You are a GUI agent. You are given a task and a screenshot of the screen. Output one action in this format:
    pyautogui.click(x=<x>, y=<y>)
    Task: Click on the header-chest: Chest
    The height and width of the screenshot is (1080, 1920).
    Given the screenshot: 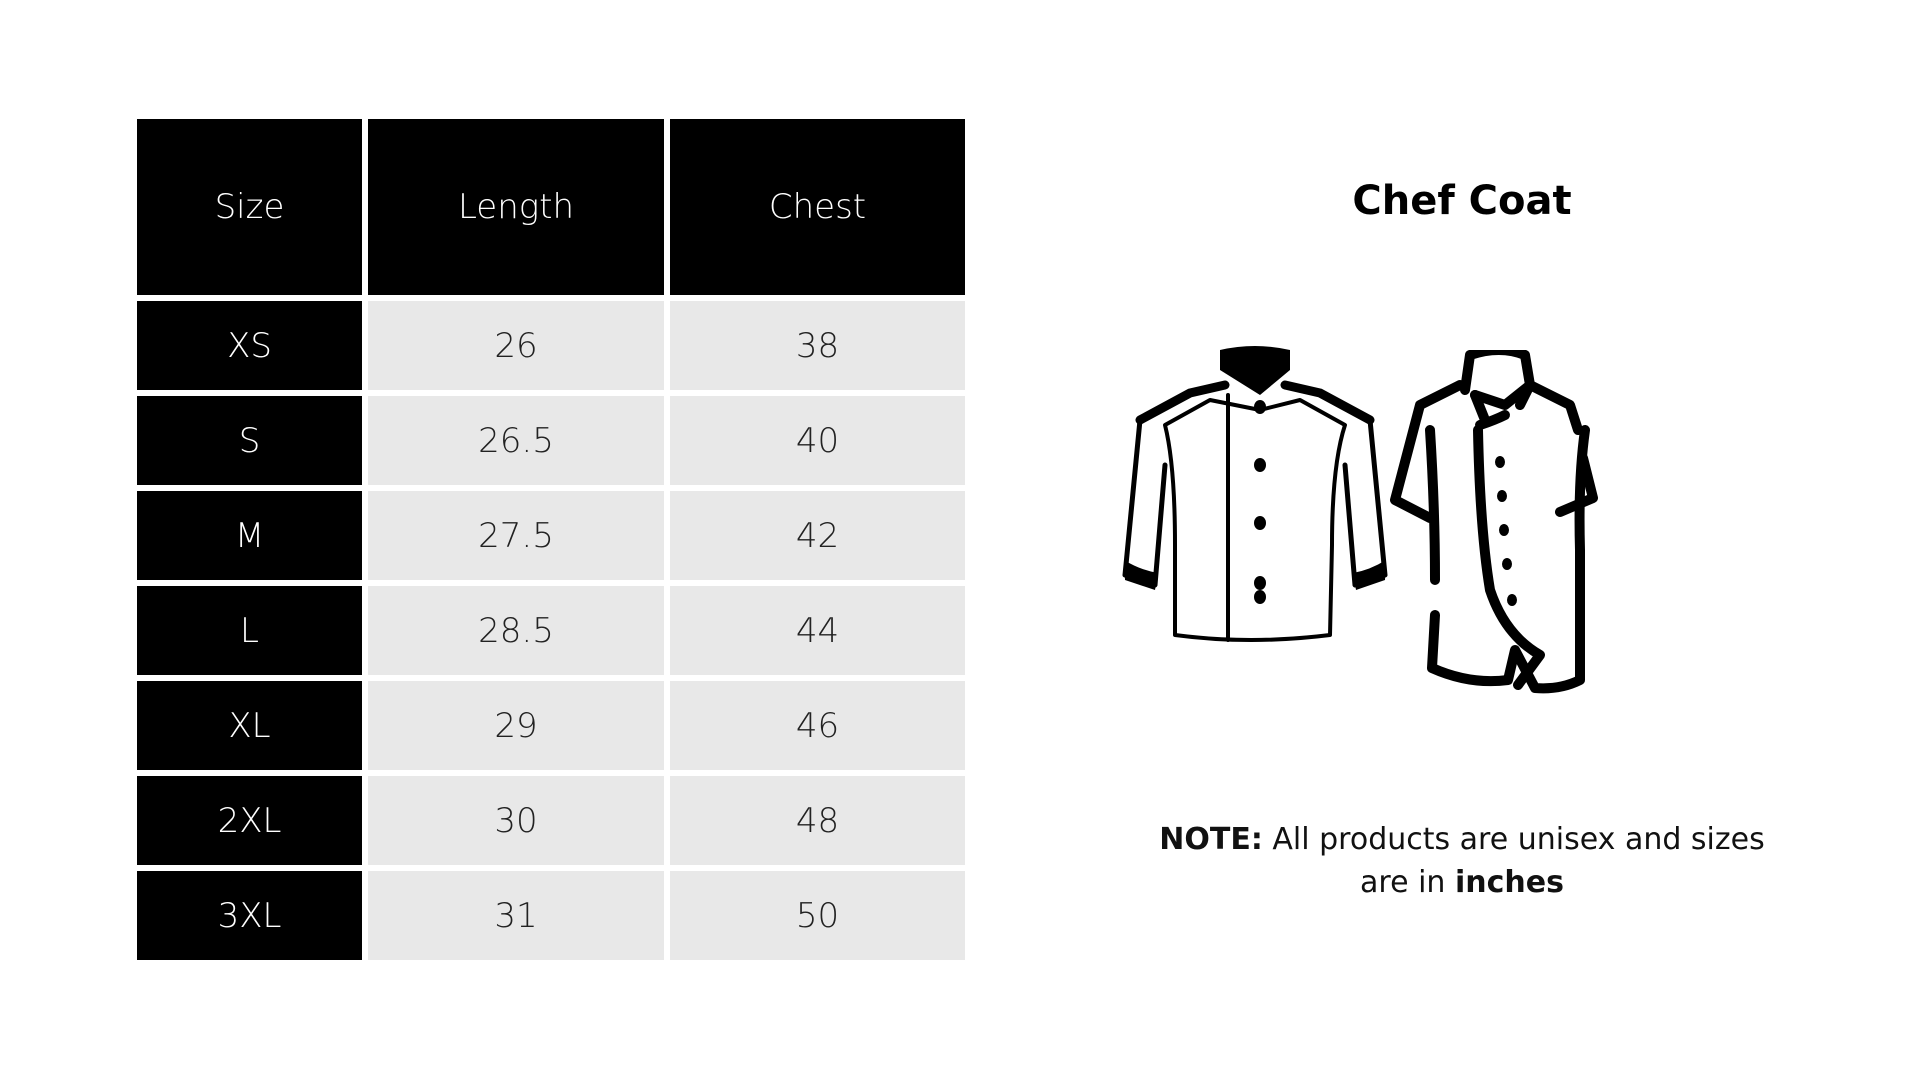 What is the action you would take?
    pyautogui.click(x=817, y=207)
    